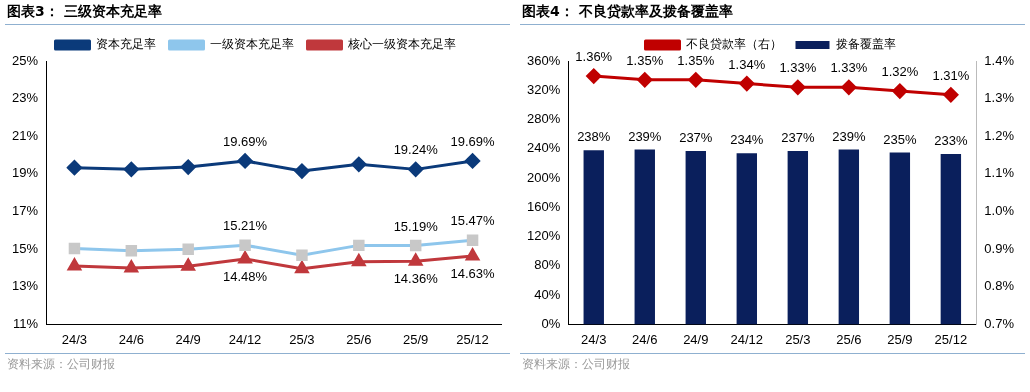  I want to click on y2-tick-label: 1.0%, so click(999, 211).